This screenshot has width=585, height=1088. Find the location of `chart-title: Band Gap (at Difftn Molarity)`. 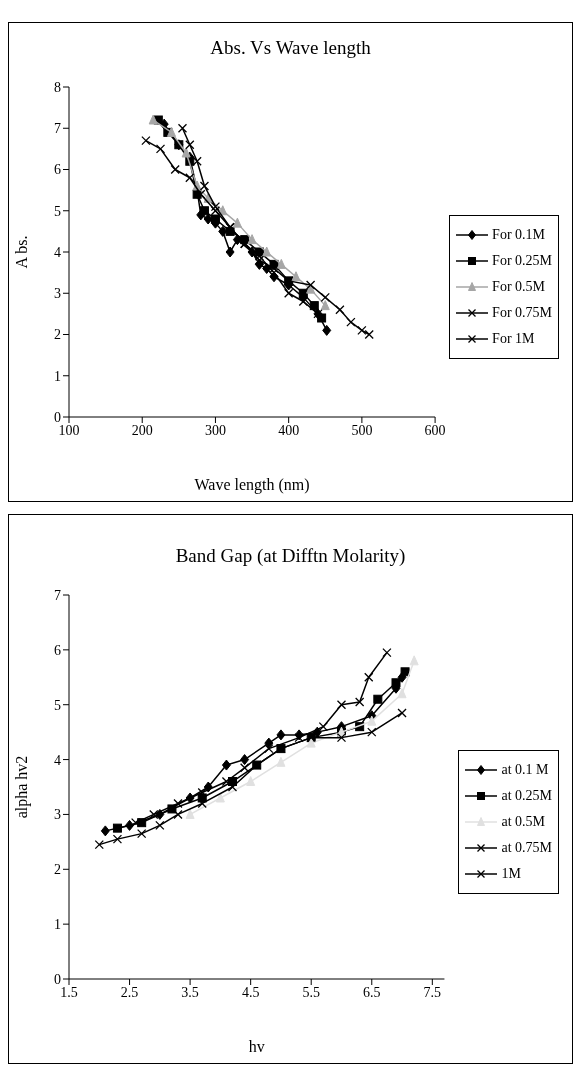

chart-title: Band Gap (at Difftn Molarity) is located at coordinates (290, 556).